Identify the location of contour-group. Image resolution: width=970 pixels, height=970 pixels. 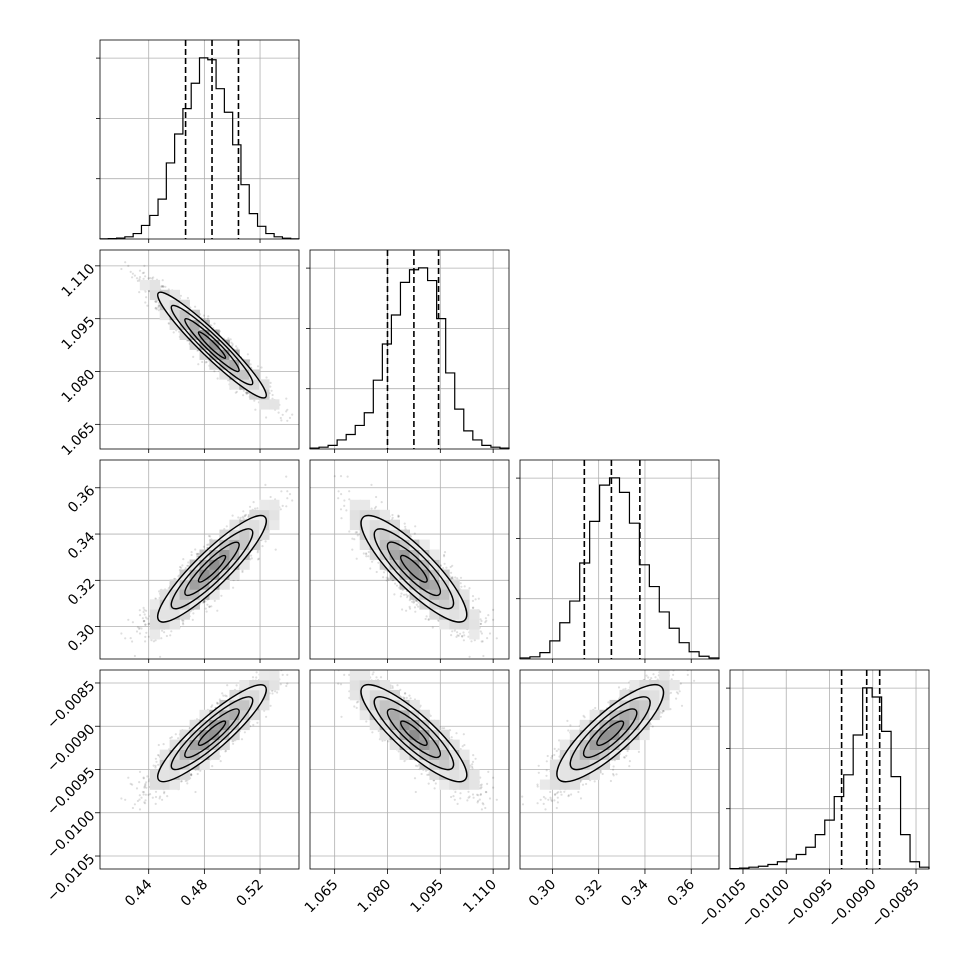
(212, 345).